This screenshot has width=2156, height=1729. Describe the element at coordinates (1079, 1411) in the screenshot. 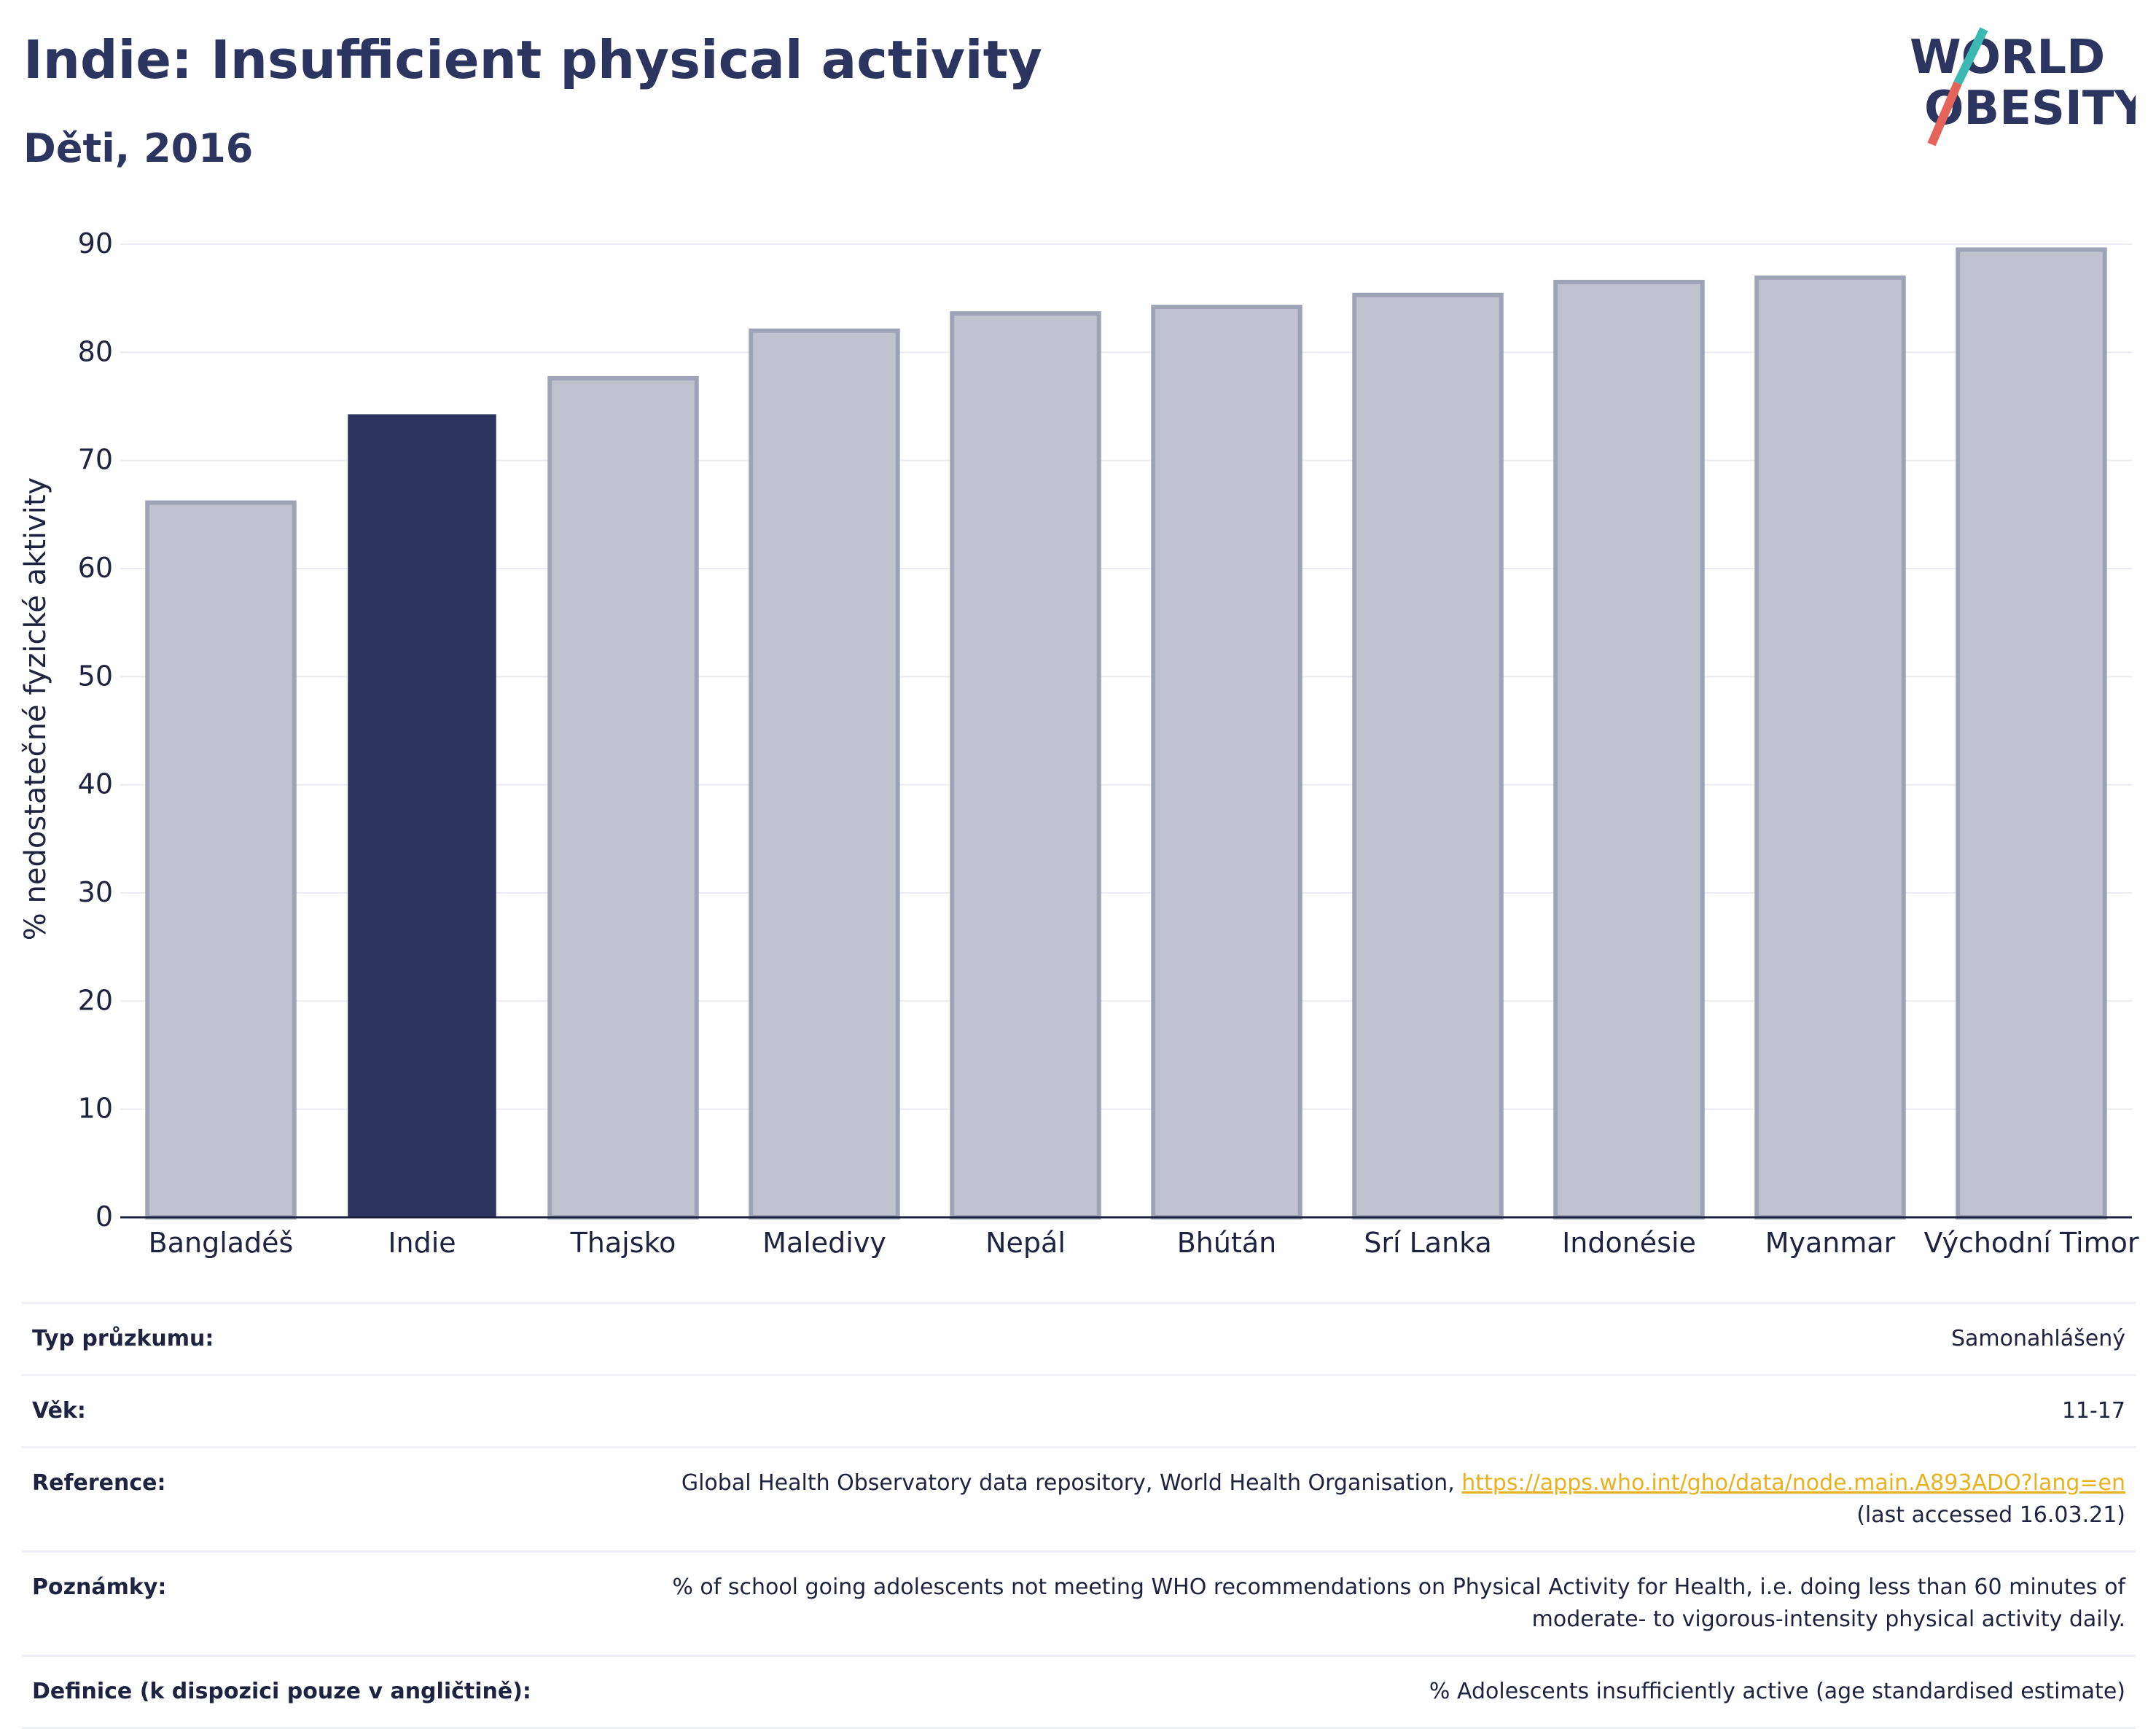

I see `info-row-age: Věk: 11-17` at that location.